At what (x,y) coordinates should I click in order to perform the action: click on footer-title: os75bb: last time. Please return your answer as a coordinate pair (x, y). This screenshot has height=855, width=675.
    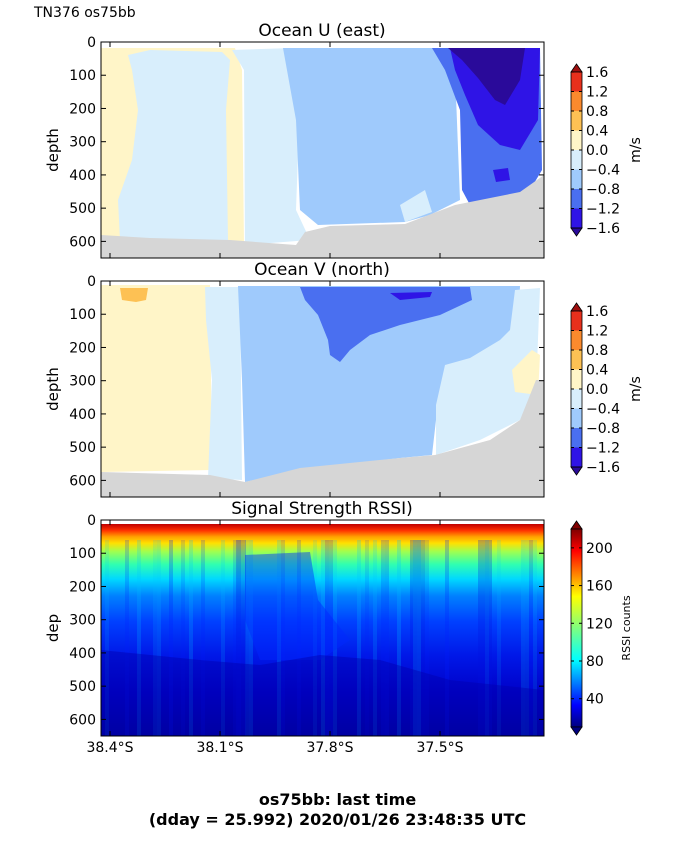
    Looking at the image, I should click on (337, 799).